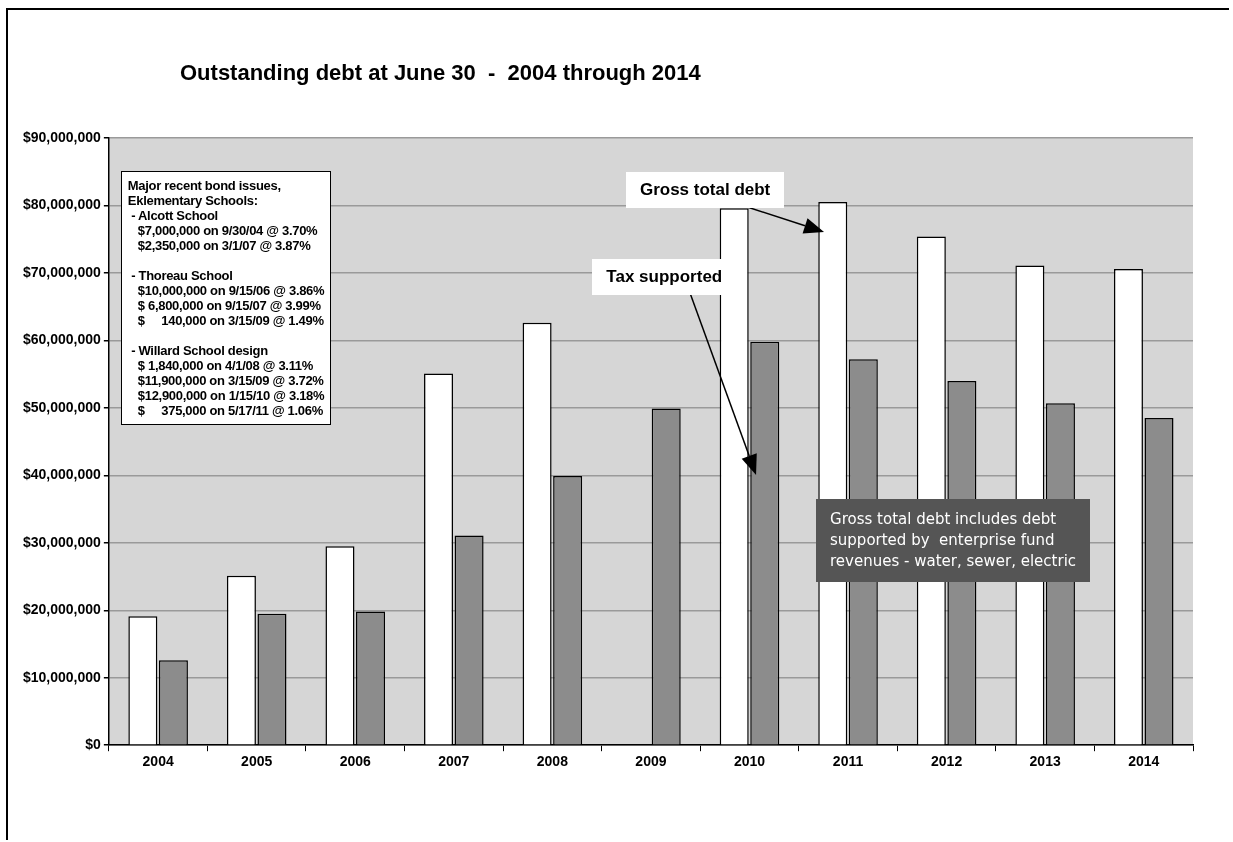  What do you see at coordinates (454, 761) in the screenshot?
I see `x-tick-label: 2007` at bounding box center [454, 761].